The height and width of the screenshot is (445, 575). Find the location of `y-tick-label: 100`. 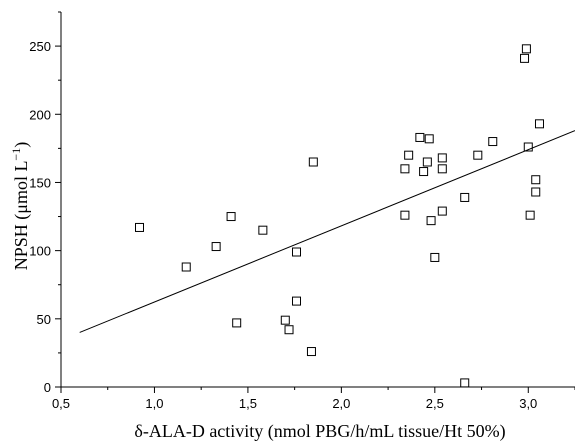

y-tick-label: 100 is located at coordinates (40, 251).